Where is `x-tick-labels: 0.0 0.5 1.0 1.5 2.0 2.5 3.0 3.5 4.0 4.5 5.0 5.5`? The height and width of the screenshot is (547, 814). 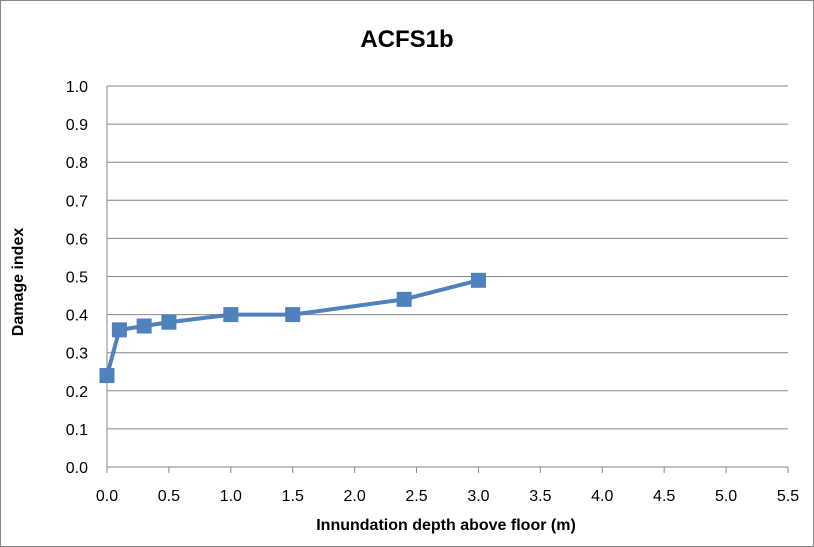
x-tick-labels: 0.0 0.5 1.0 1.5 2.0 2.5 3.0 3.5 4.0 4.5 5.0 5.5 is located at coordinates (447, 496).